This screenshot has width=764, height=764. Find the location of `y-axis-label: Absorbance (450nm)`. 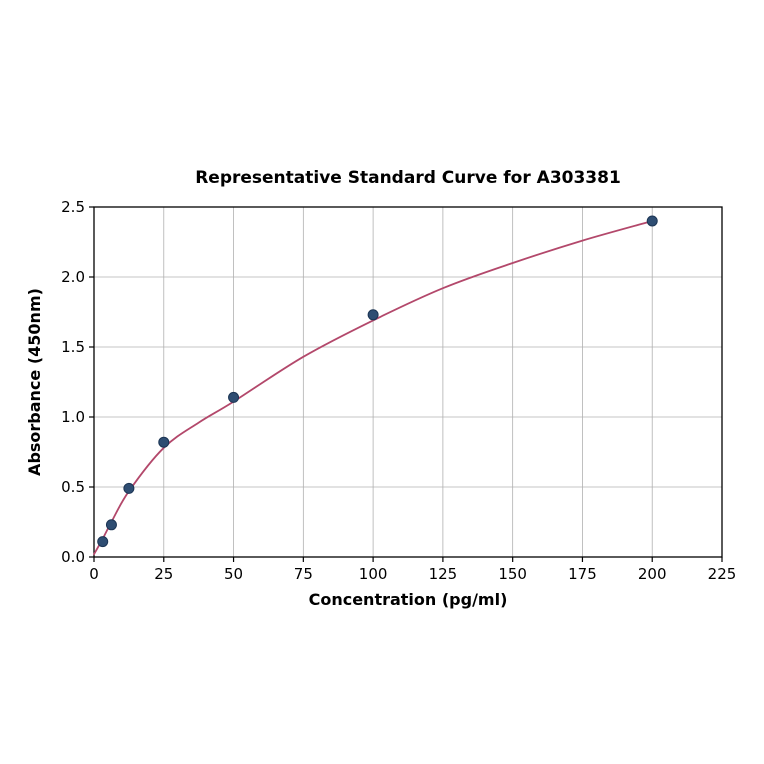

y-axis-label: Absorbance (450nm) is located at coordinates (34, 382).